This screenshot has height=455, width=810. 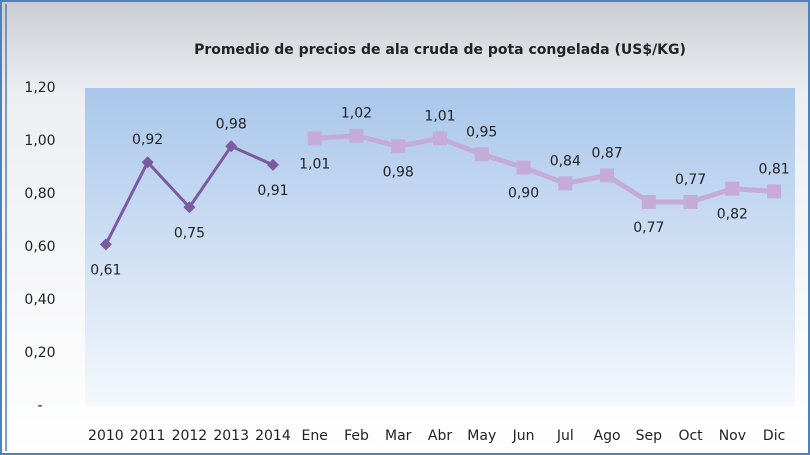 I want to click on x-tick-label: Sep, so click(x=649, y=436).